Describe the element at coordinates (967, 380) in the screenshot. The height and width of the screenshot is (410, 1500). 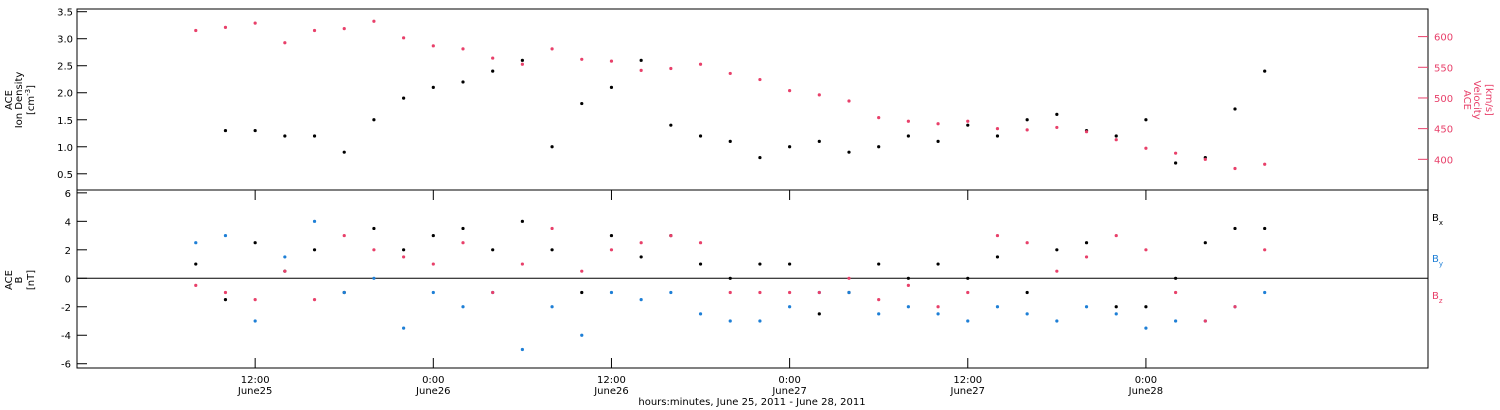
I see `time-tick-label: 12:00` at that location.